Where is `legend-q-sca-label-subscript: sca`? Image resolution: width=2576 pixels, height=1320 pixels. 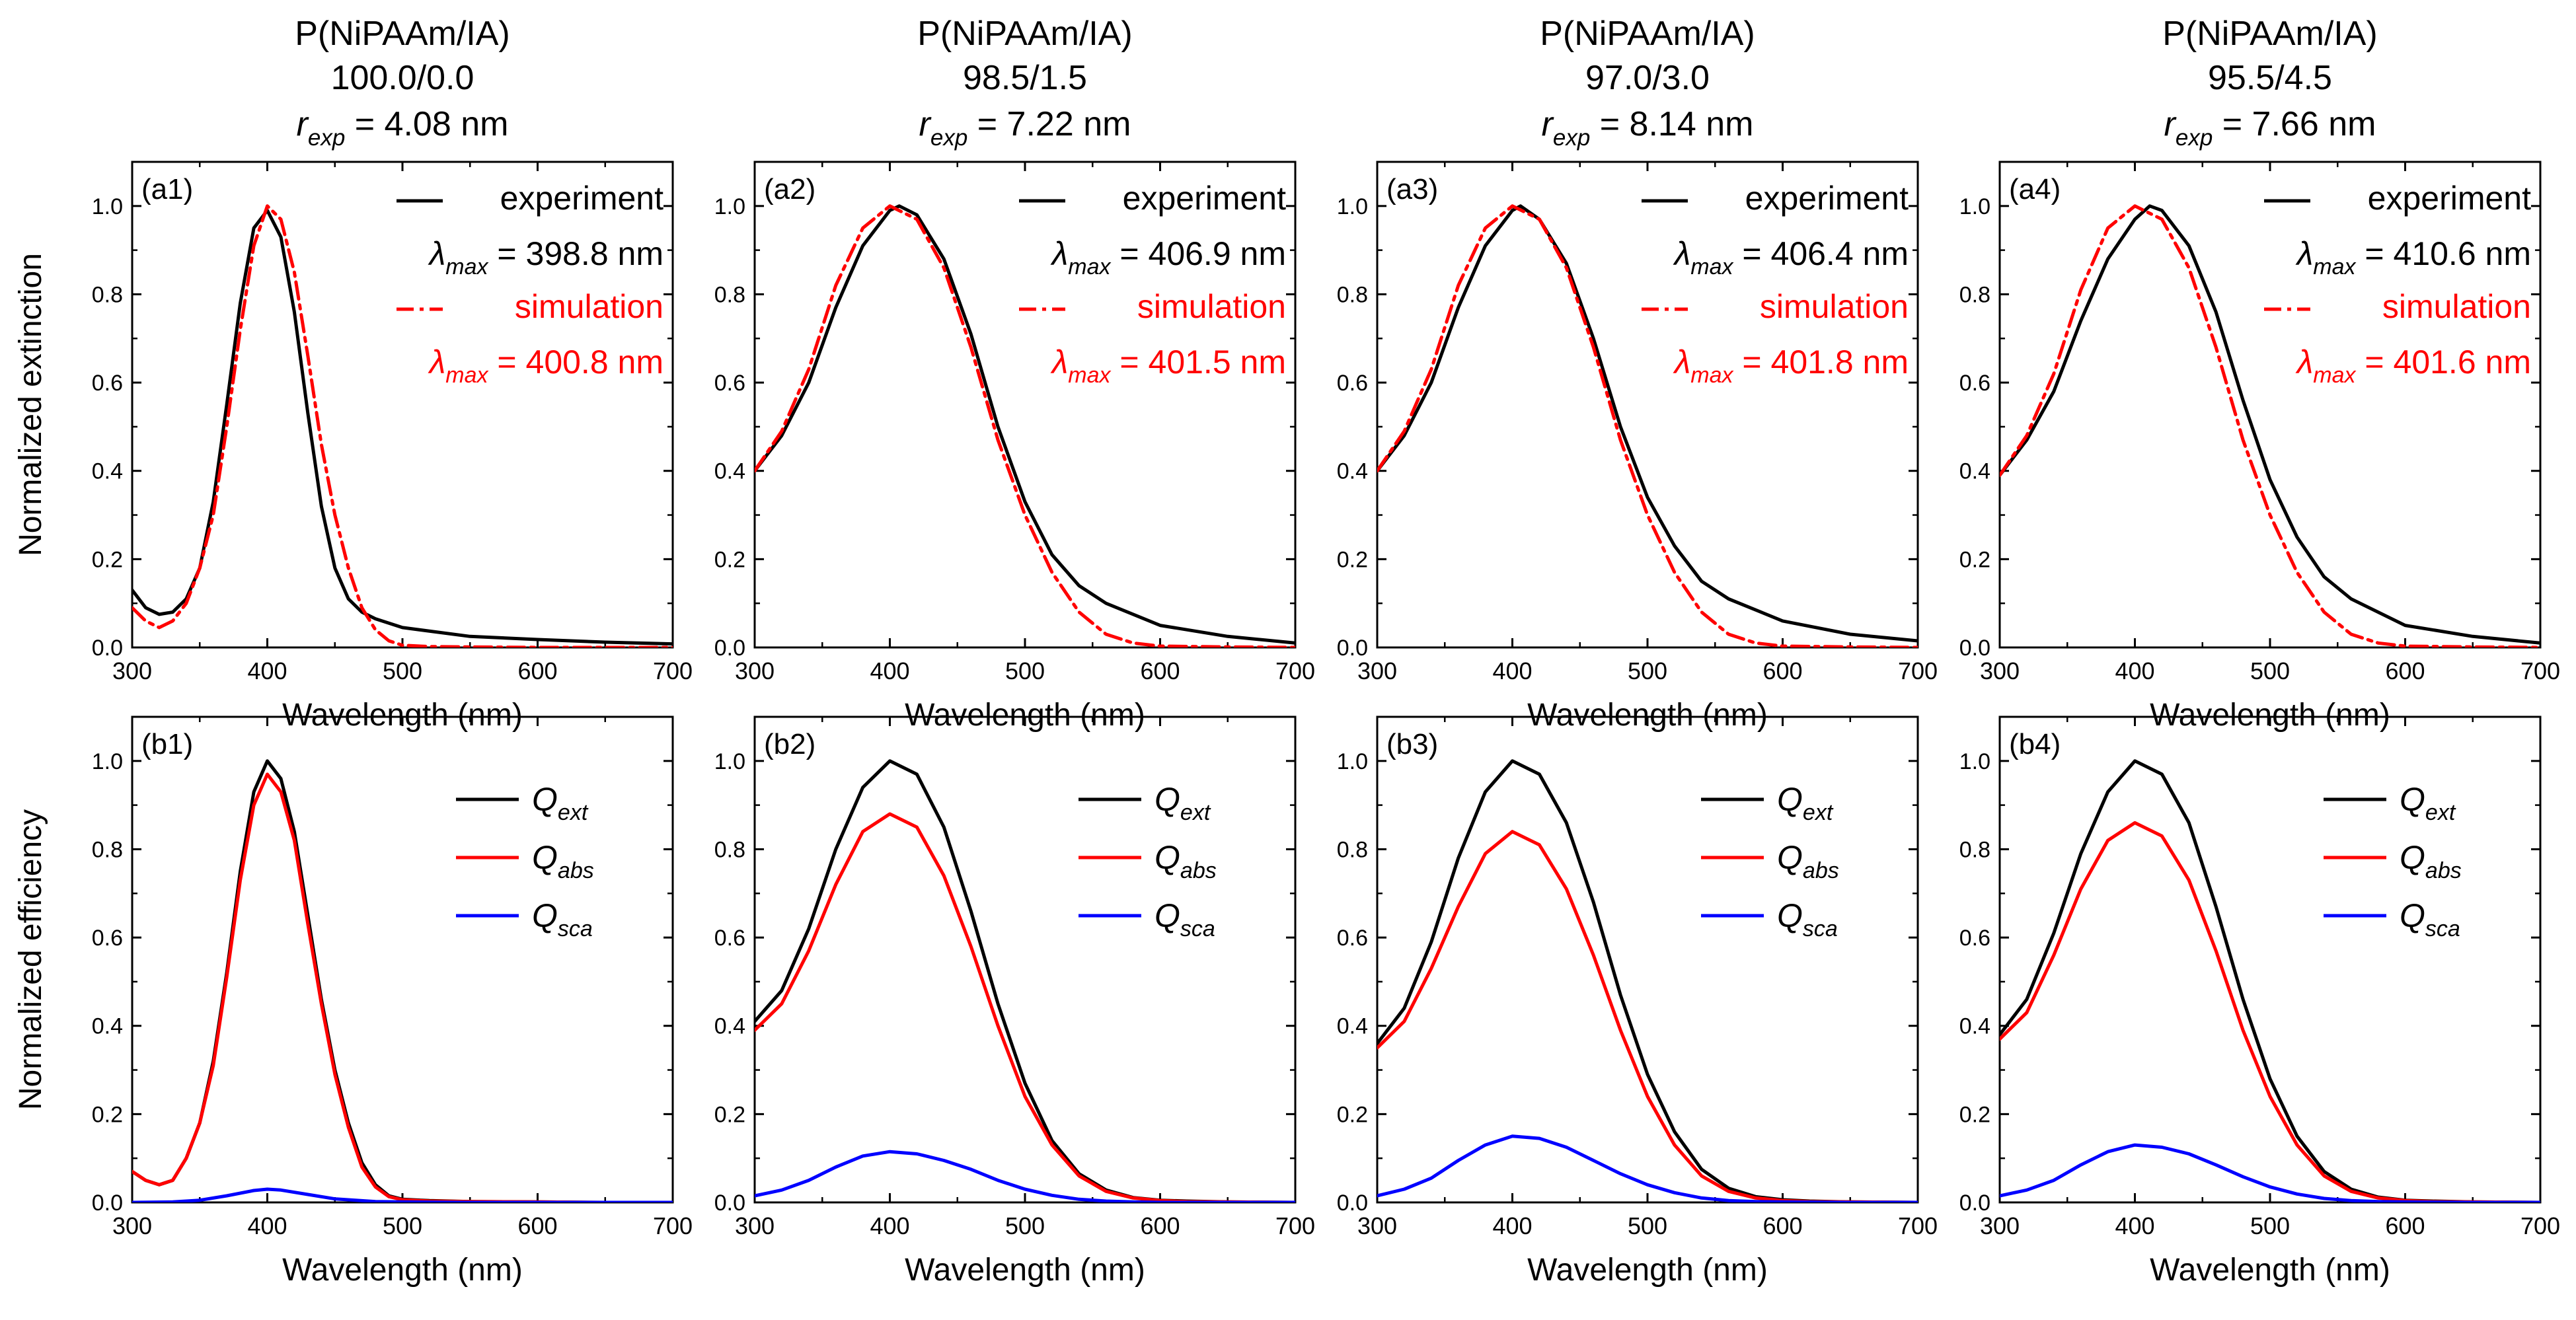
legend-q-sca-label-subscript: sca is located at coordinates (1197, 928).